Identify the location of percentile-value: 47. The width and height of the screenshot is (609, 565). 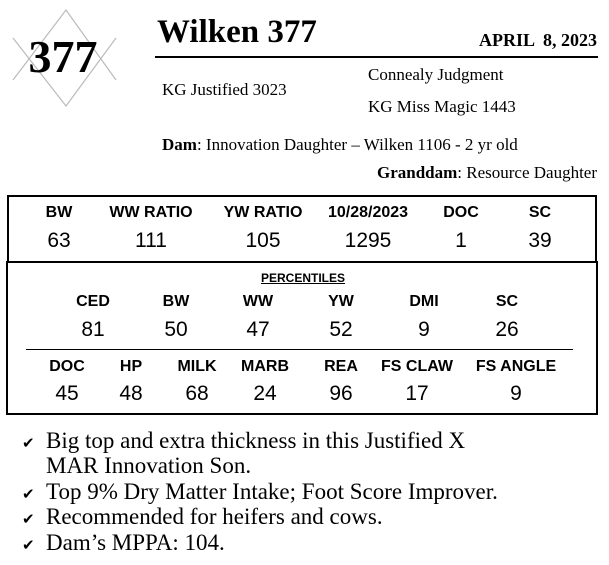
(258, 329).